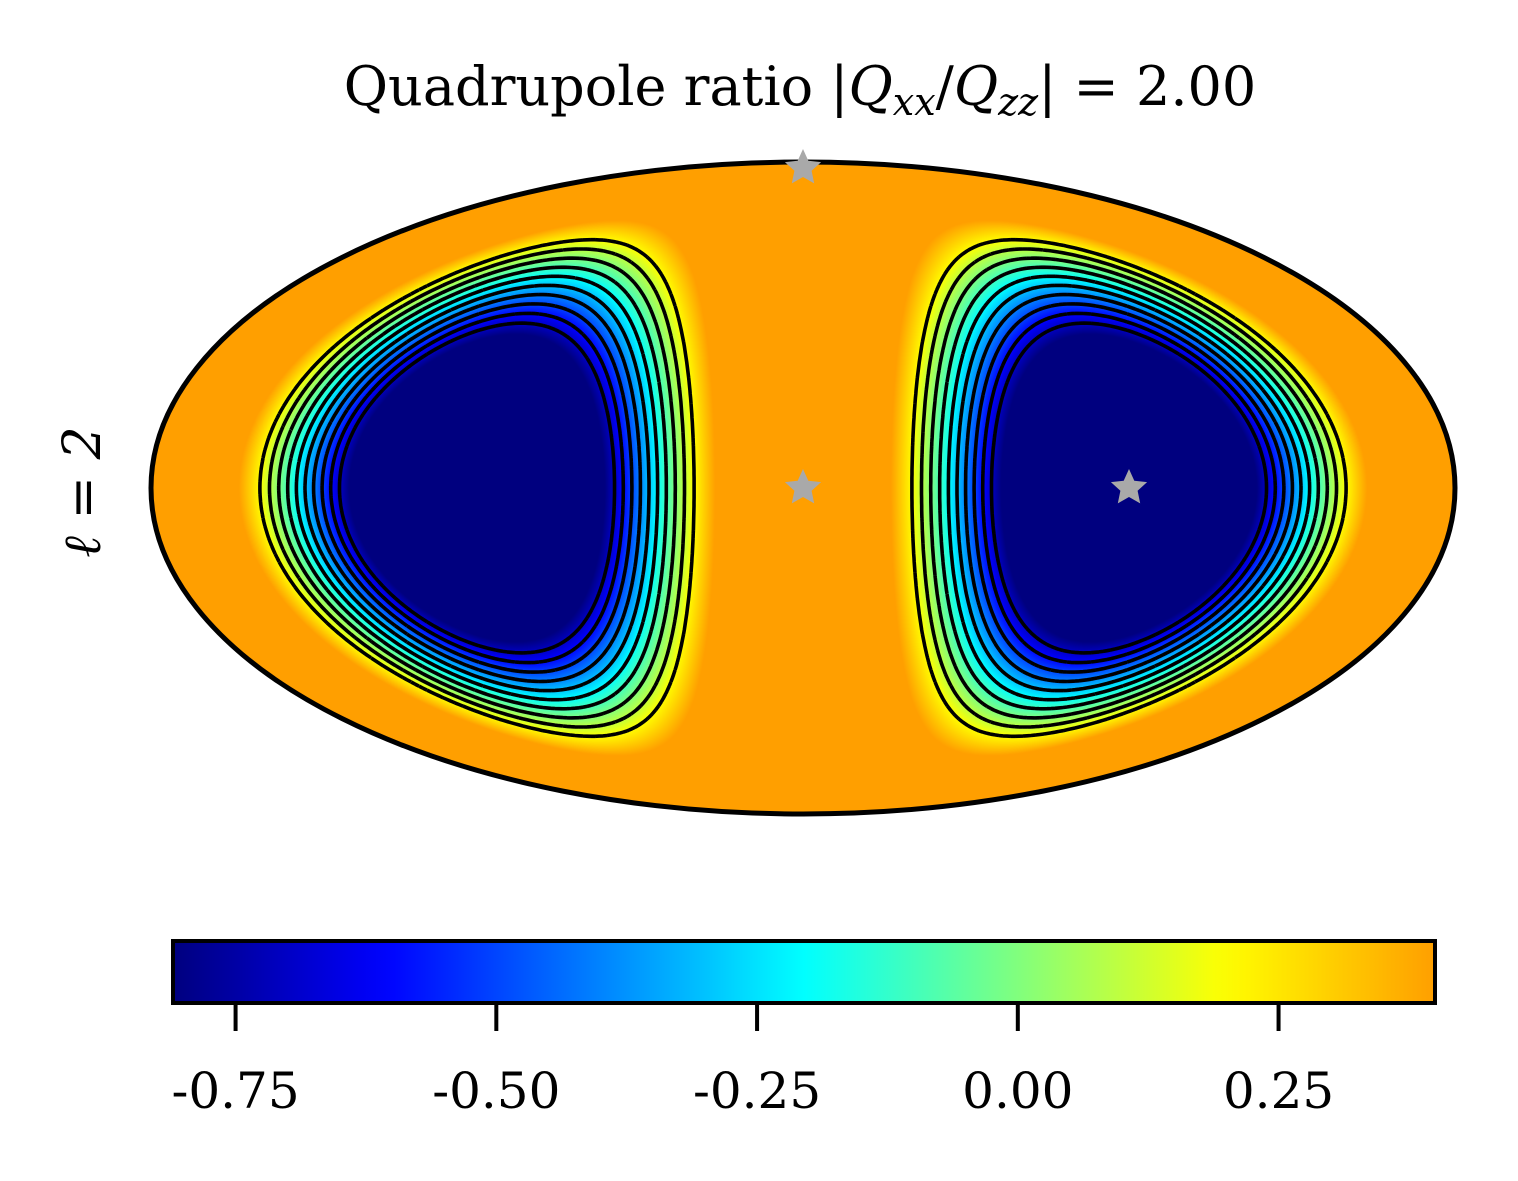 This screenshot has height=1181, width=1518. What do you see at coordinates (496, 1091) in the screenshot?
I see `colorbar-tick-label-1: -0.50` at bounding box center [496, 1091].